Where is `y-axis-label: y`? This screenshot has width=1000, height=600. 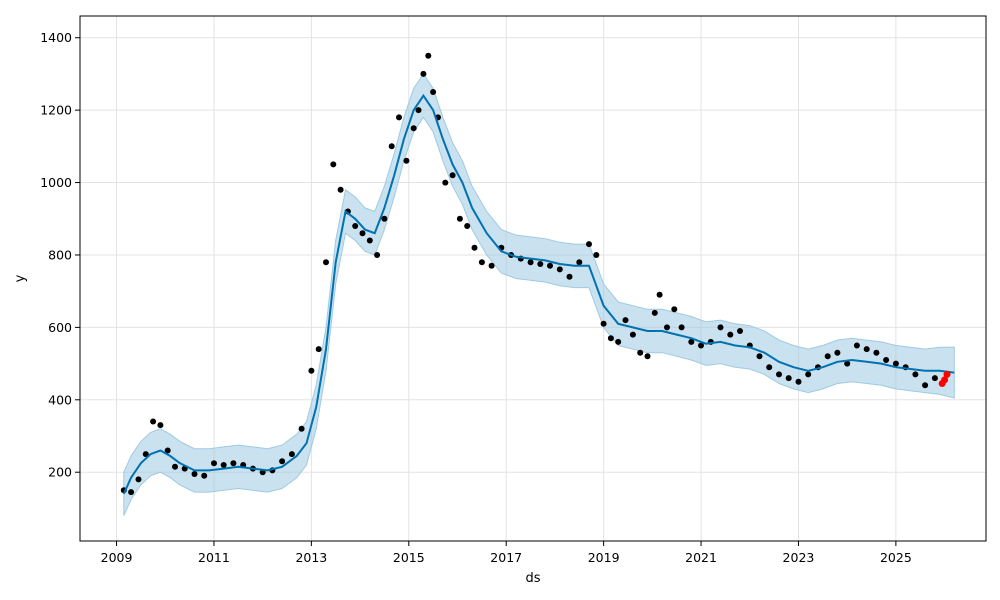
y-axis-label: y is located at coordinates (20, 278).